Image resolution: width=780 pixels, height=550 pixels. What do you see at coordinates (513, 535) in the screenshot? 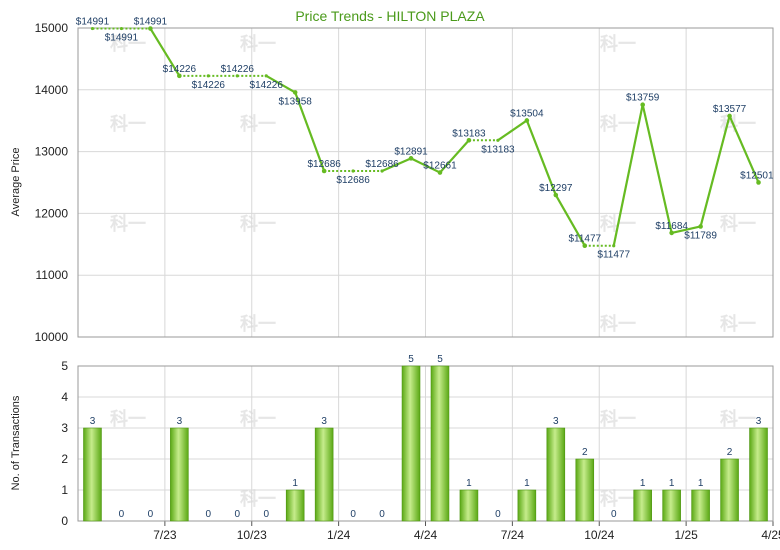
I see `x-tick-label: 7/24` at bounding box center [513, 535].